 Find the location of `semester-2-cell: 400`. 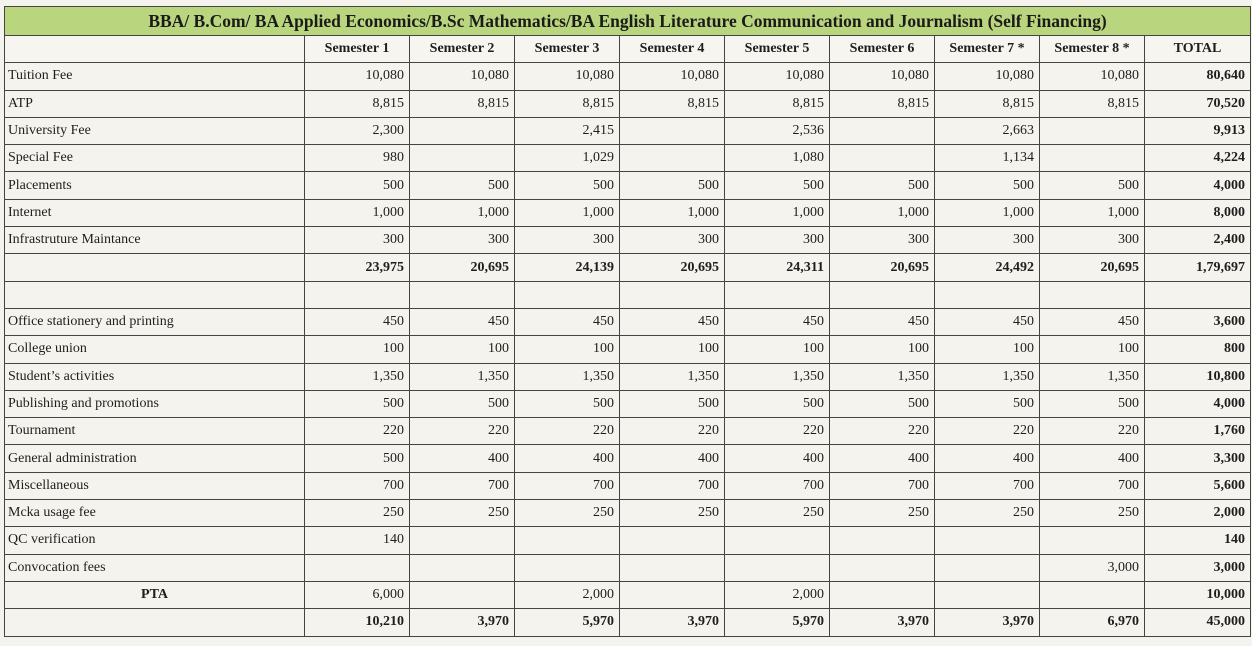

semester-2-cell: 400 is located at coordinates (462, 458).